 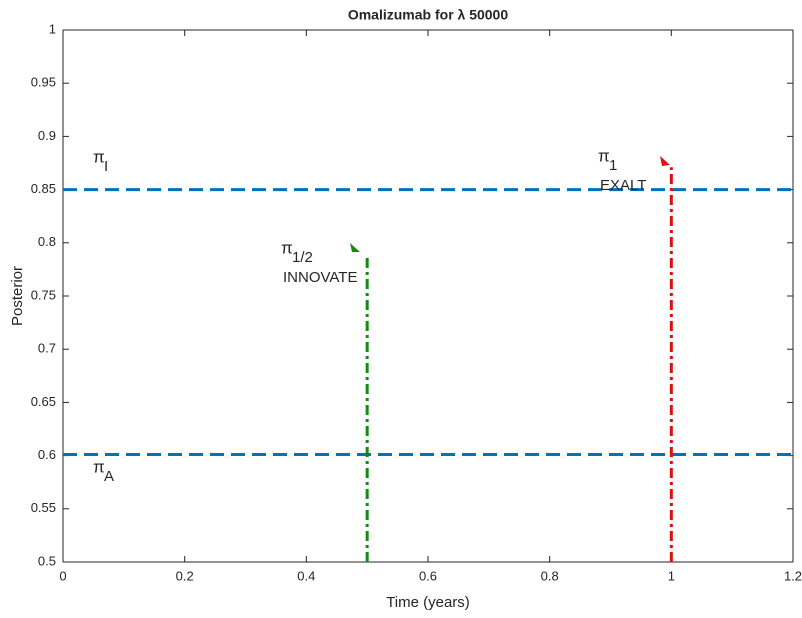 I want to click on annotation-label: EXALT, so click(x=623, y=185).